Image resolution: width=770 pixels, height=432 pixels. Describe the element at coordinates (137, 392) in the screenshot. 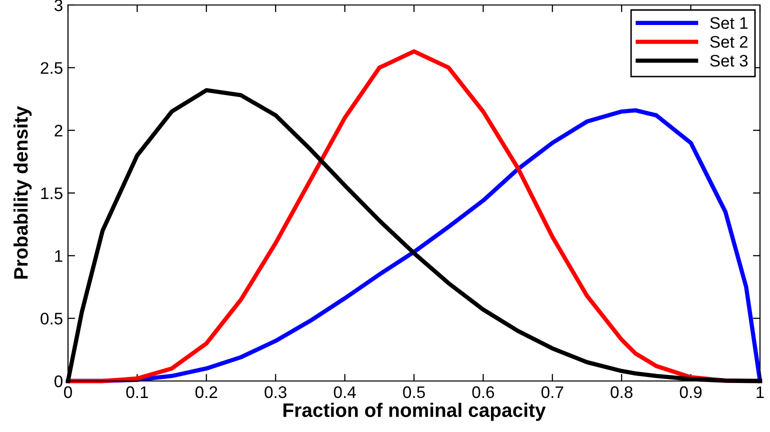

I see `x-tick-label: 0.1` at that location.